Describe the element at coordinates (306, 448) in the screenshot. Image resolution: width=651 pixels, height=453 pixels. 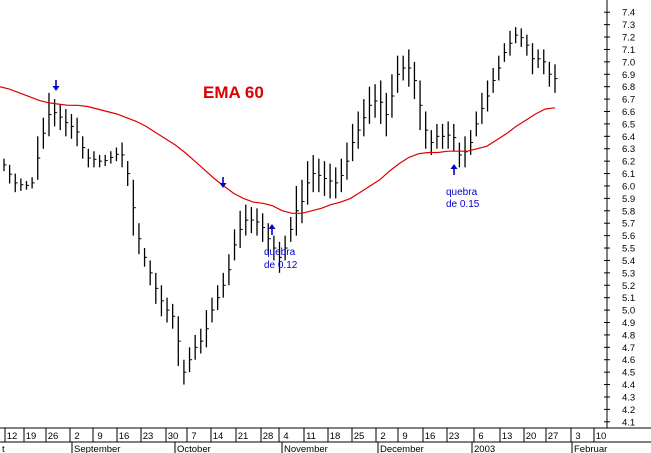
I see `x-month-label: November` at that location.